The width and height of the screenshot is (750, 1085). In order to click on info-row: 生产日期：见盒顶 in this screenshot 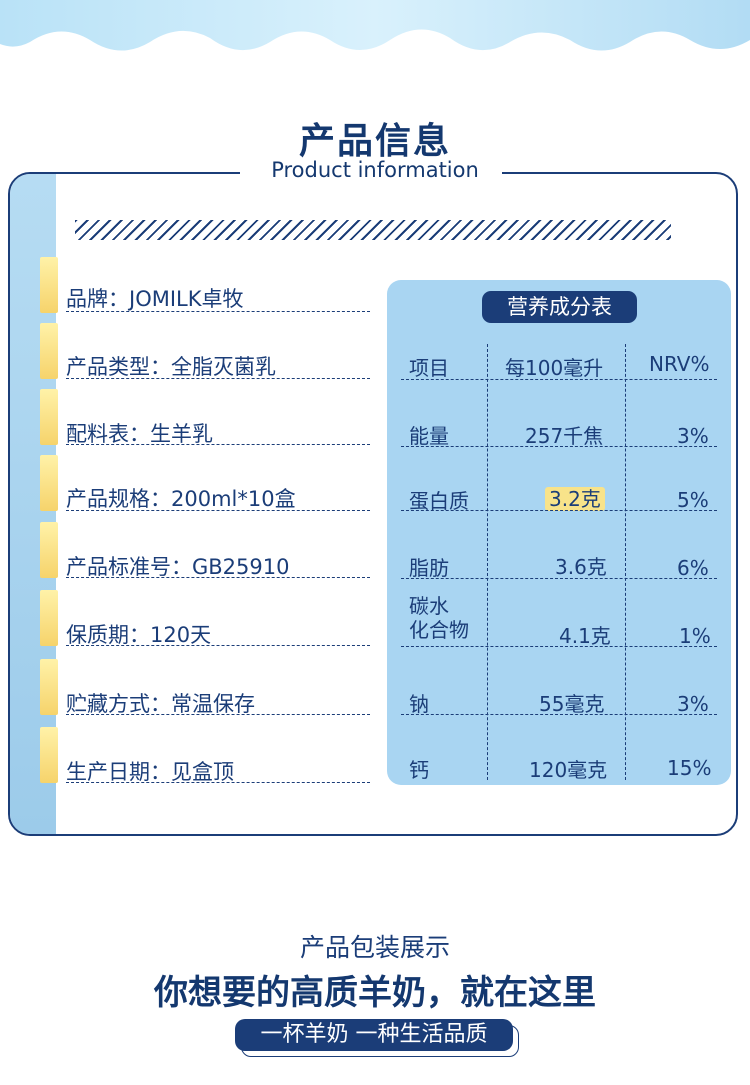, I will do `click(205, 755)`.